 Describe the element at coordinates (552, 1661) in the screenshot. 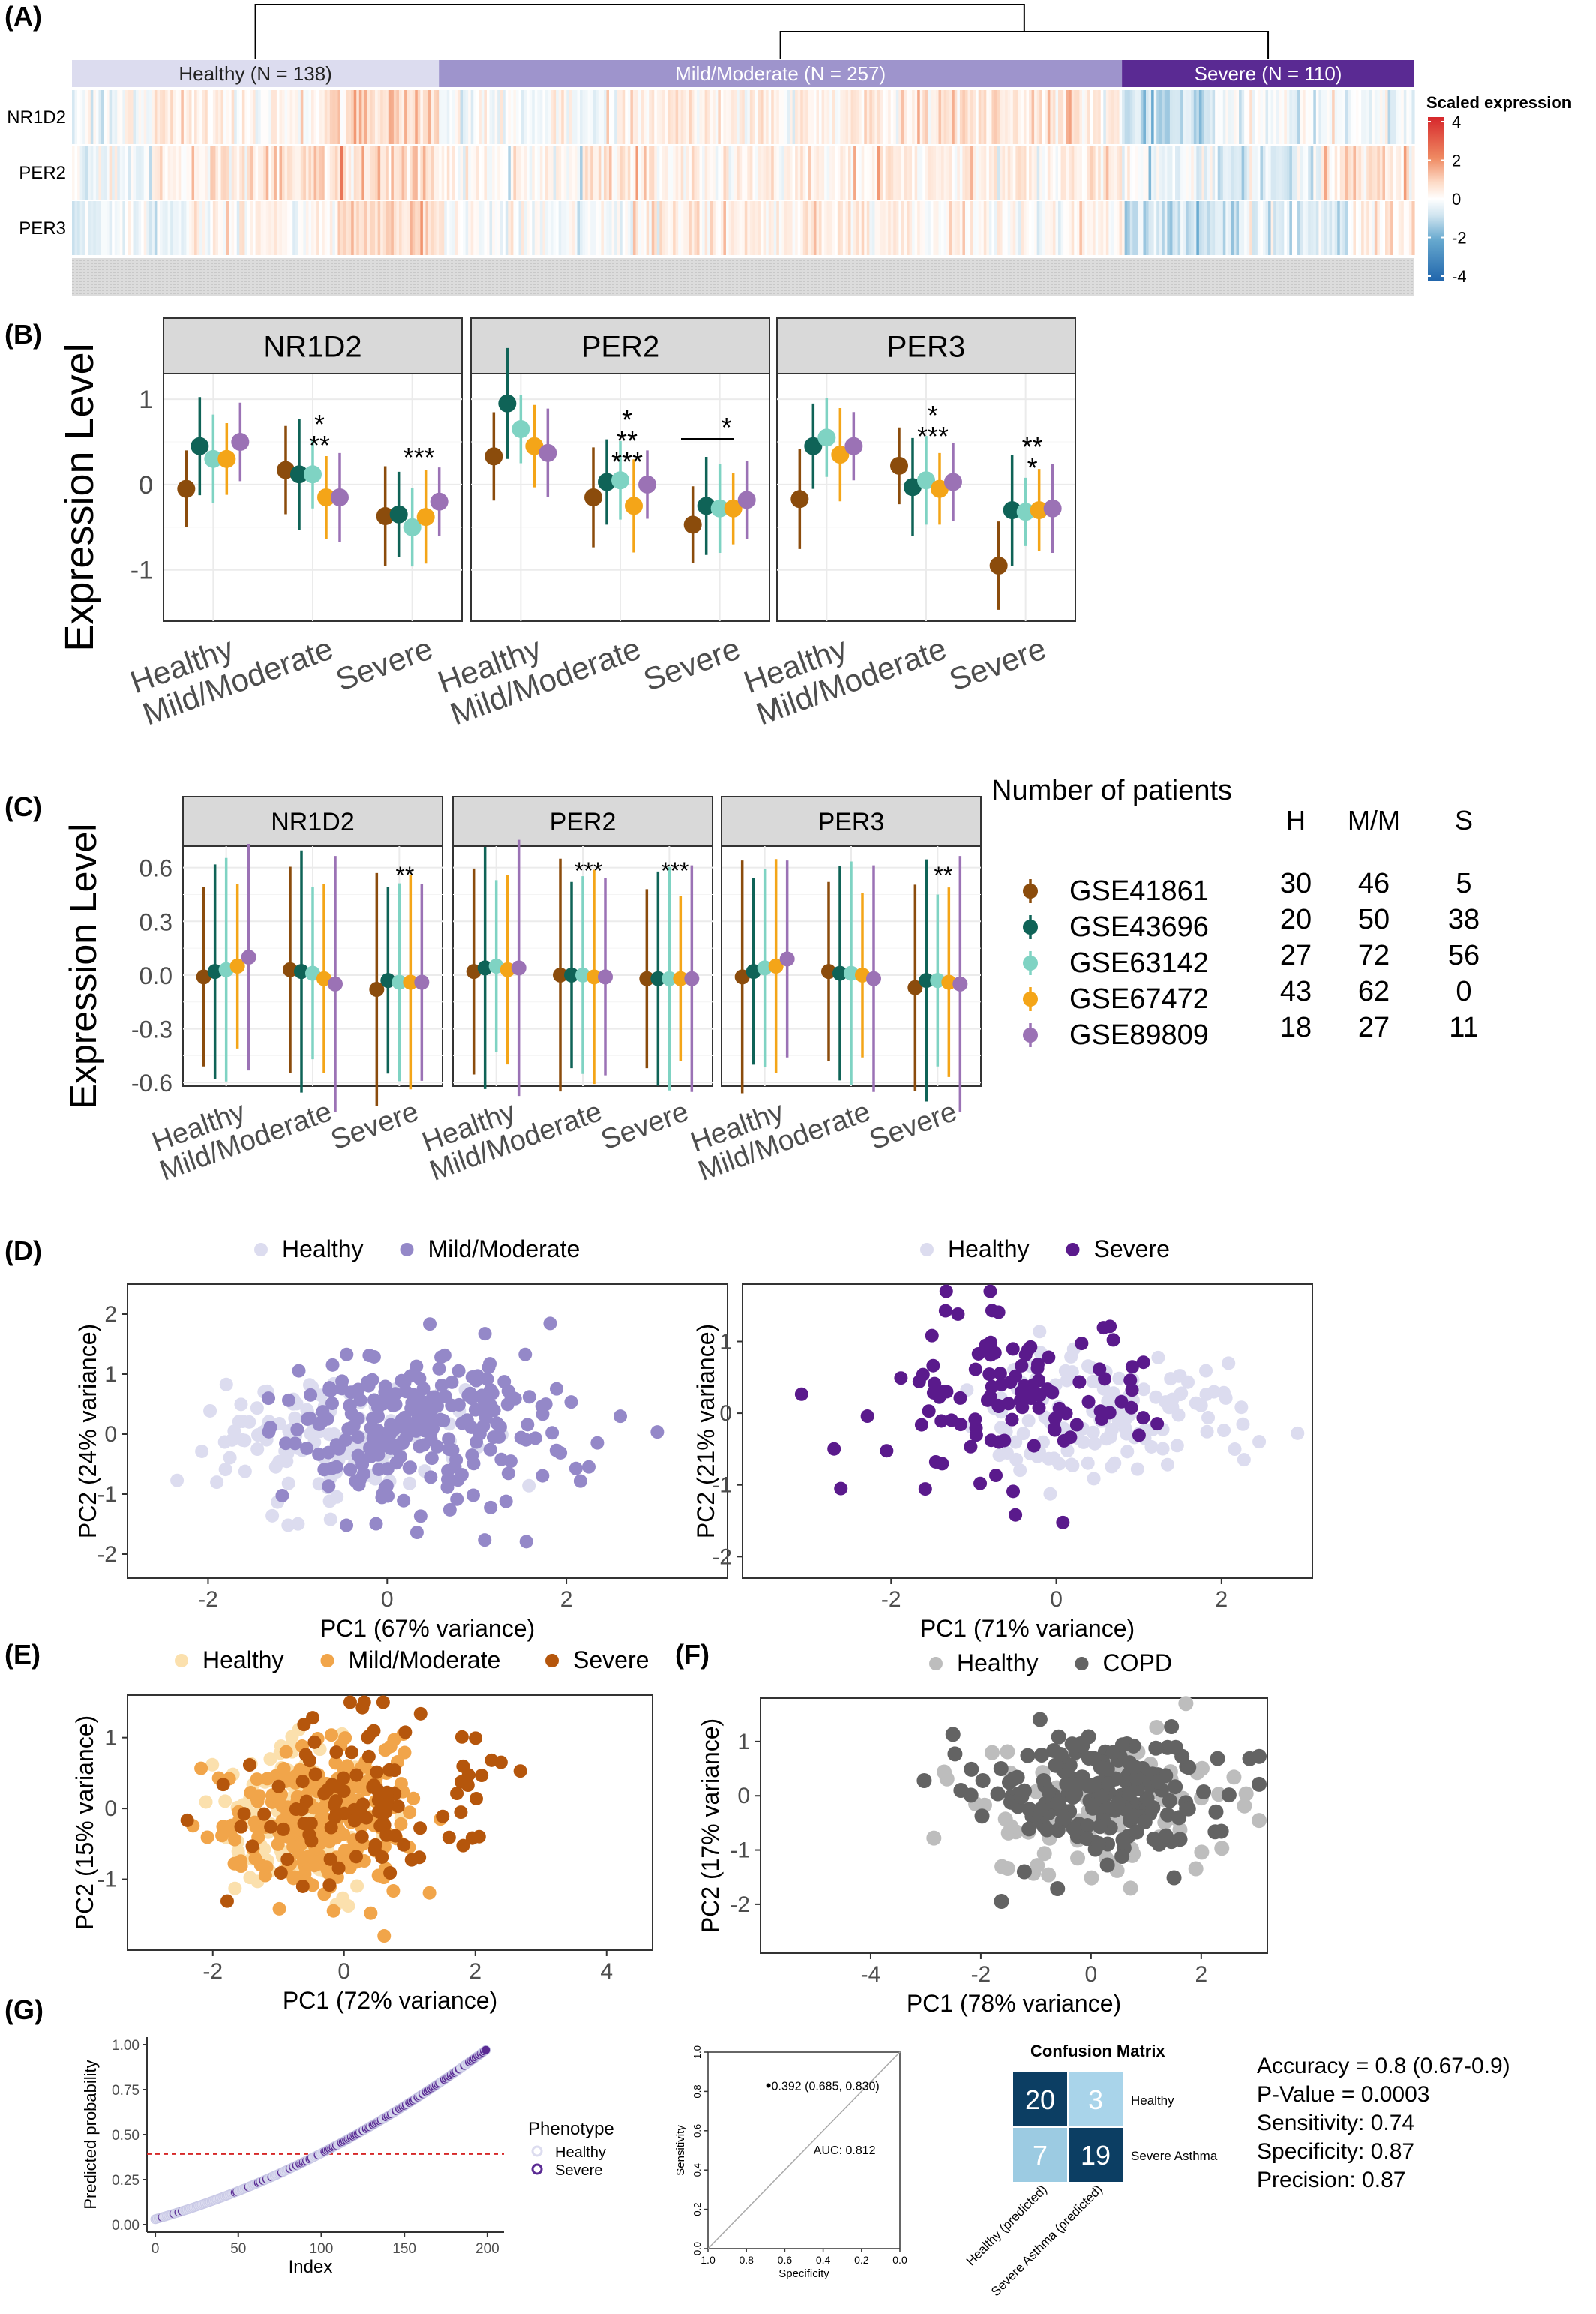

I see `legend-key` at that location.